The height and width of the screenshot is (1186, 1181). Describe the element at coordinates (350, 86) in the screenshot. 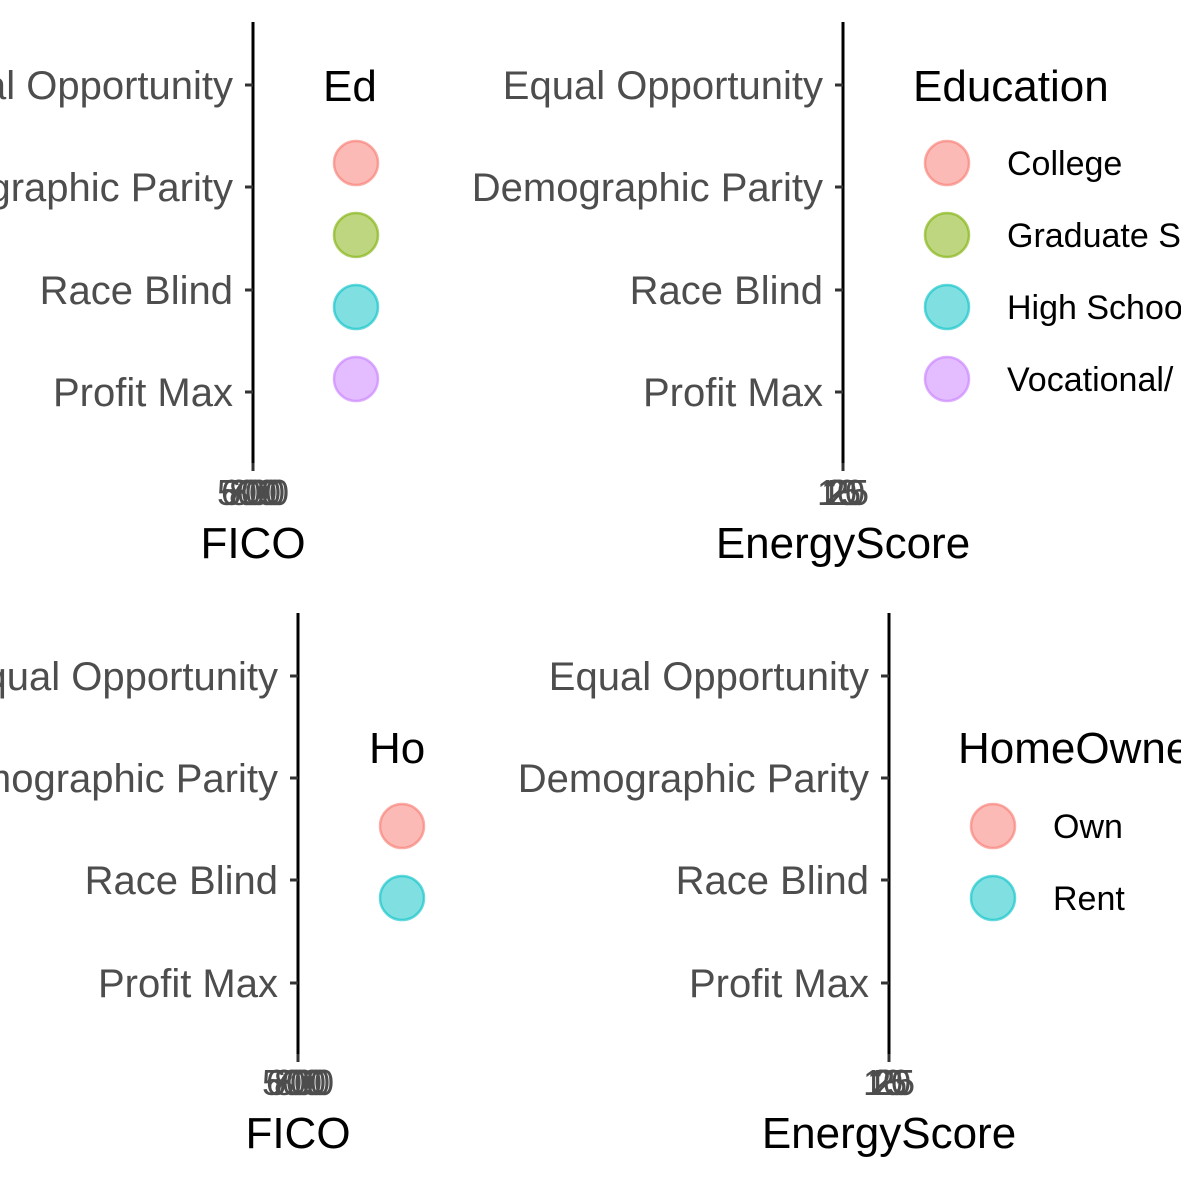

I see `legend-title: Ed` at that location.